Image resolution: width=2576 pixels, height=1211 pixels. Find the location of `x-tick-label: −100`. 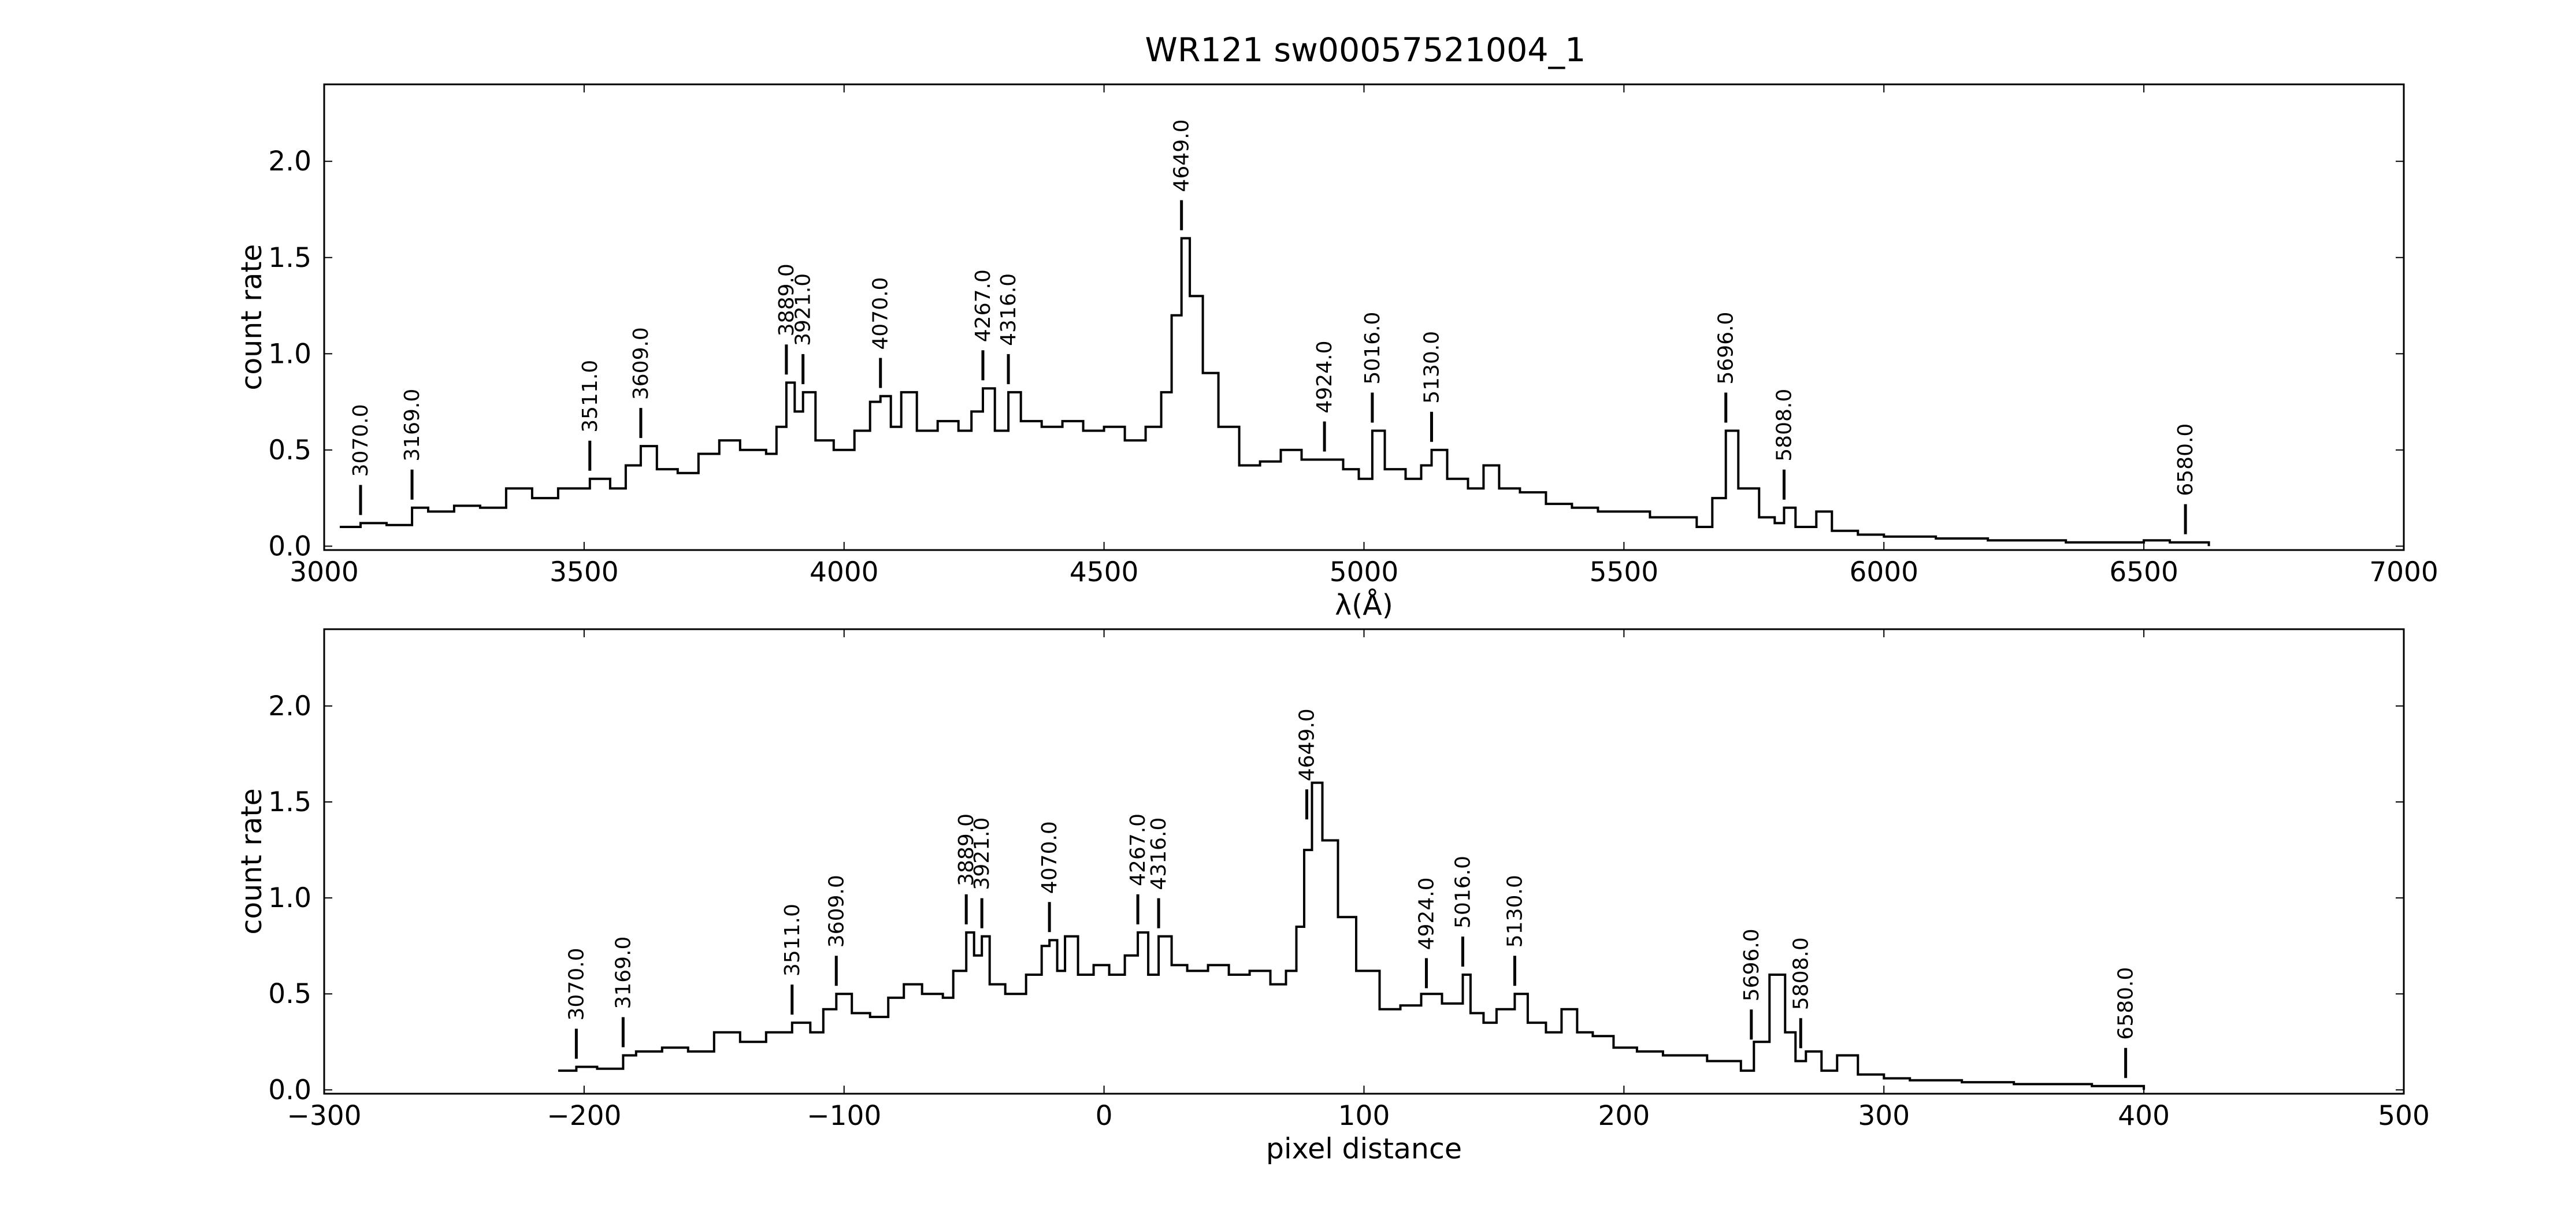

x-tick-label: −100 is located at coordinates (844, 1116).